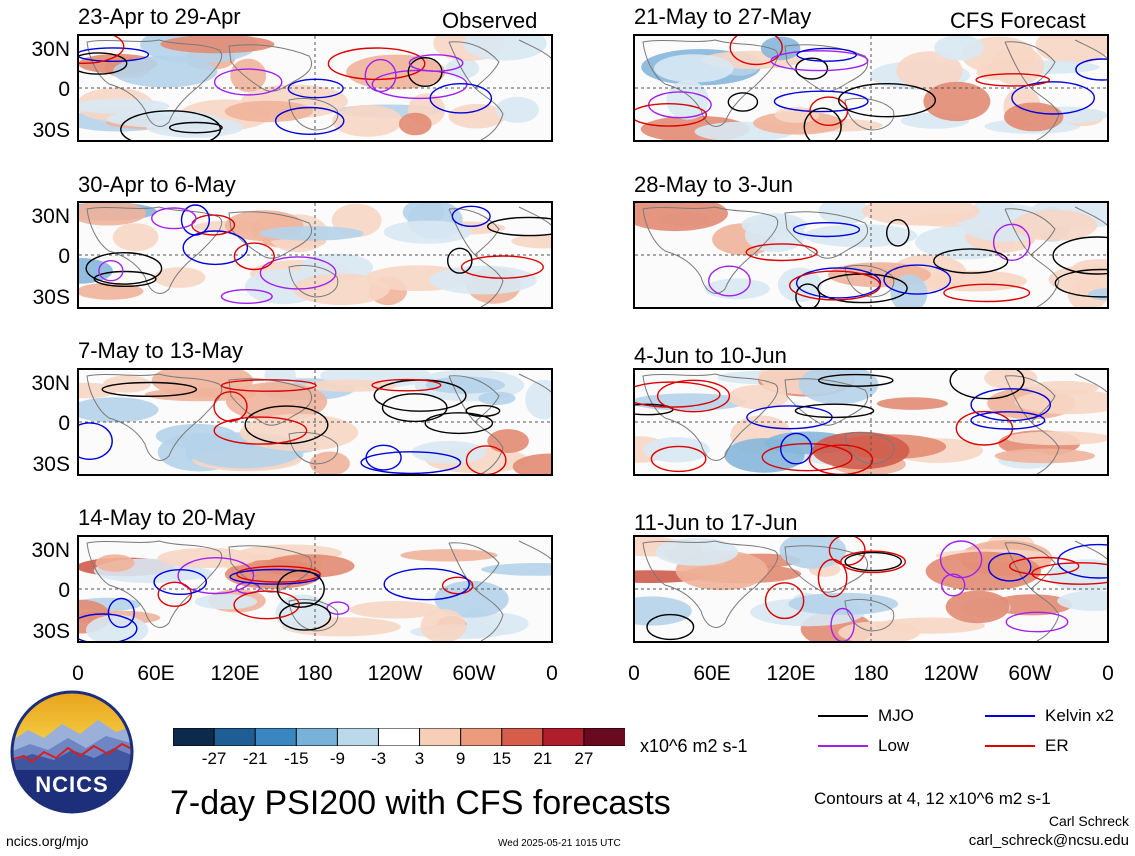 The image size is (1135, 856). I want to click on panel-5-map, so click(871, 88).